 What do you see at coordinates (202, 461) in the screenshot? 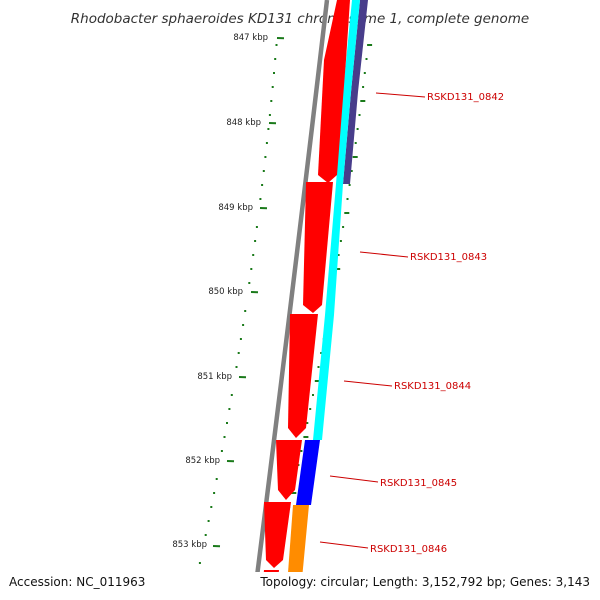
I see `tick-label-852kbp: 852 kbp` at bounding box center [202, 461].